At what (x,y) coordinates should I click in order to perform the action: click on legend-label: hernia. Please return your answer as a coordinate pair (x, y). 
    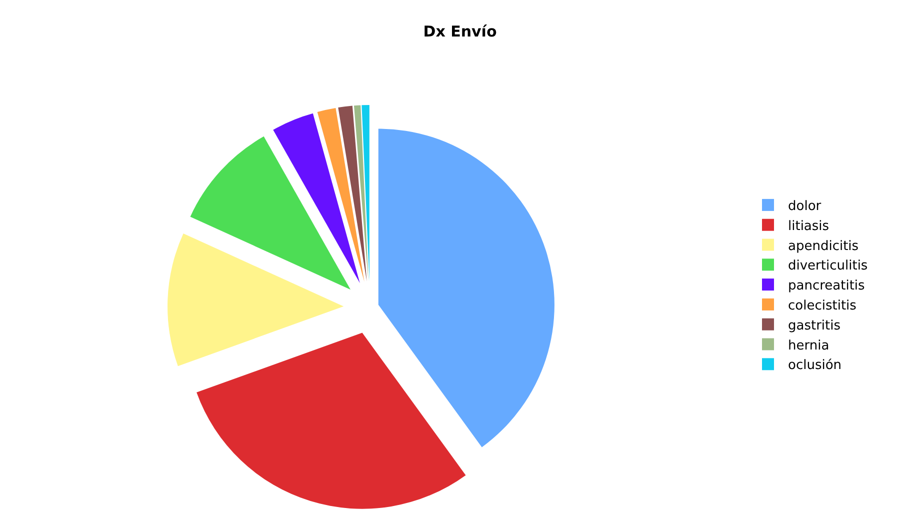
    Looking at the image, I should click on (809, 346).